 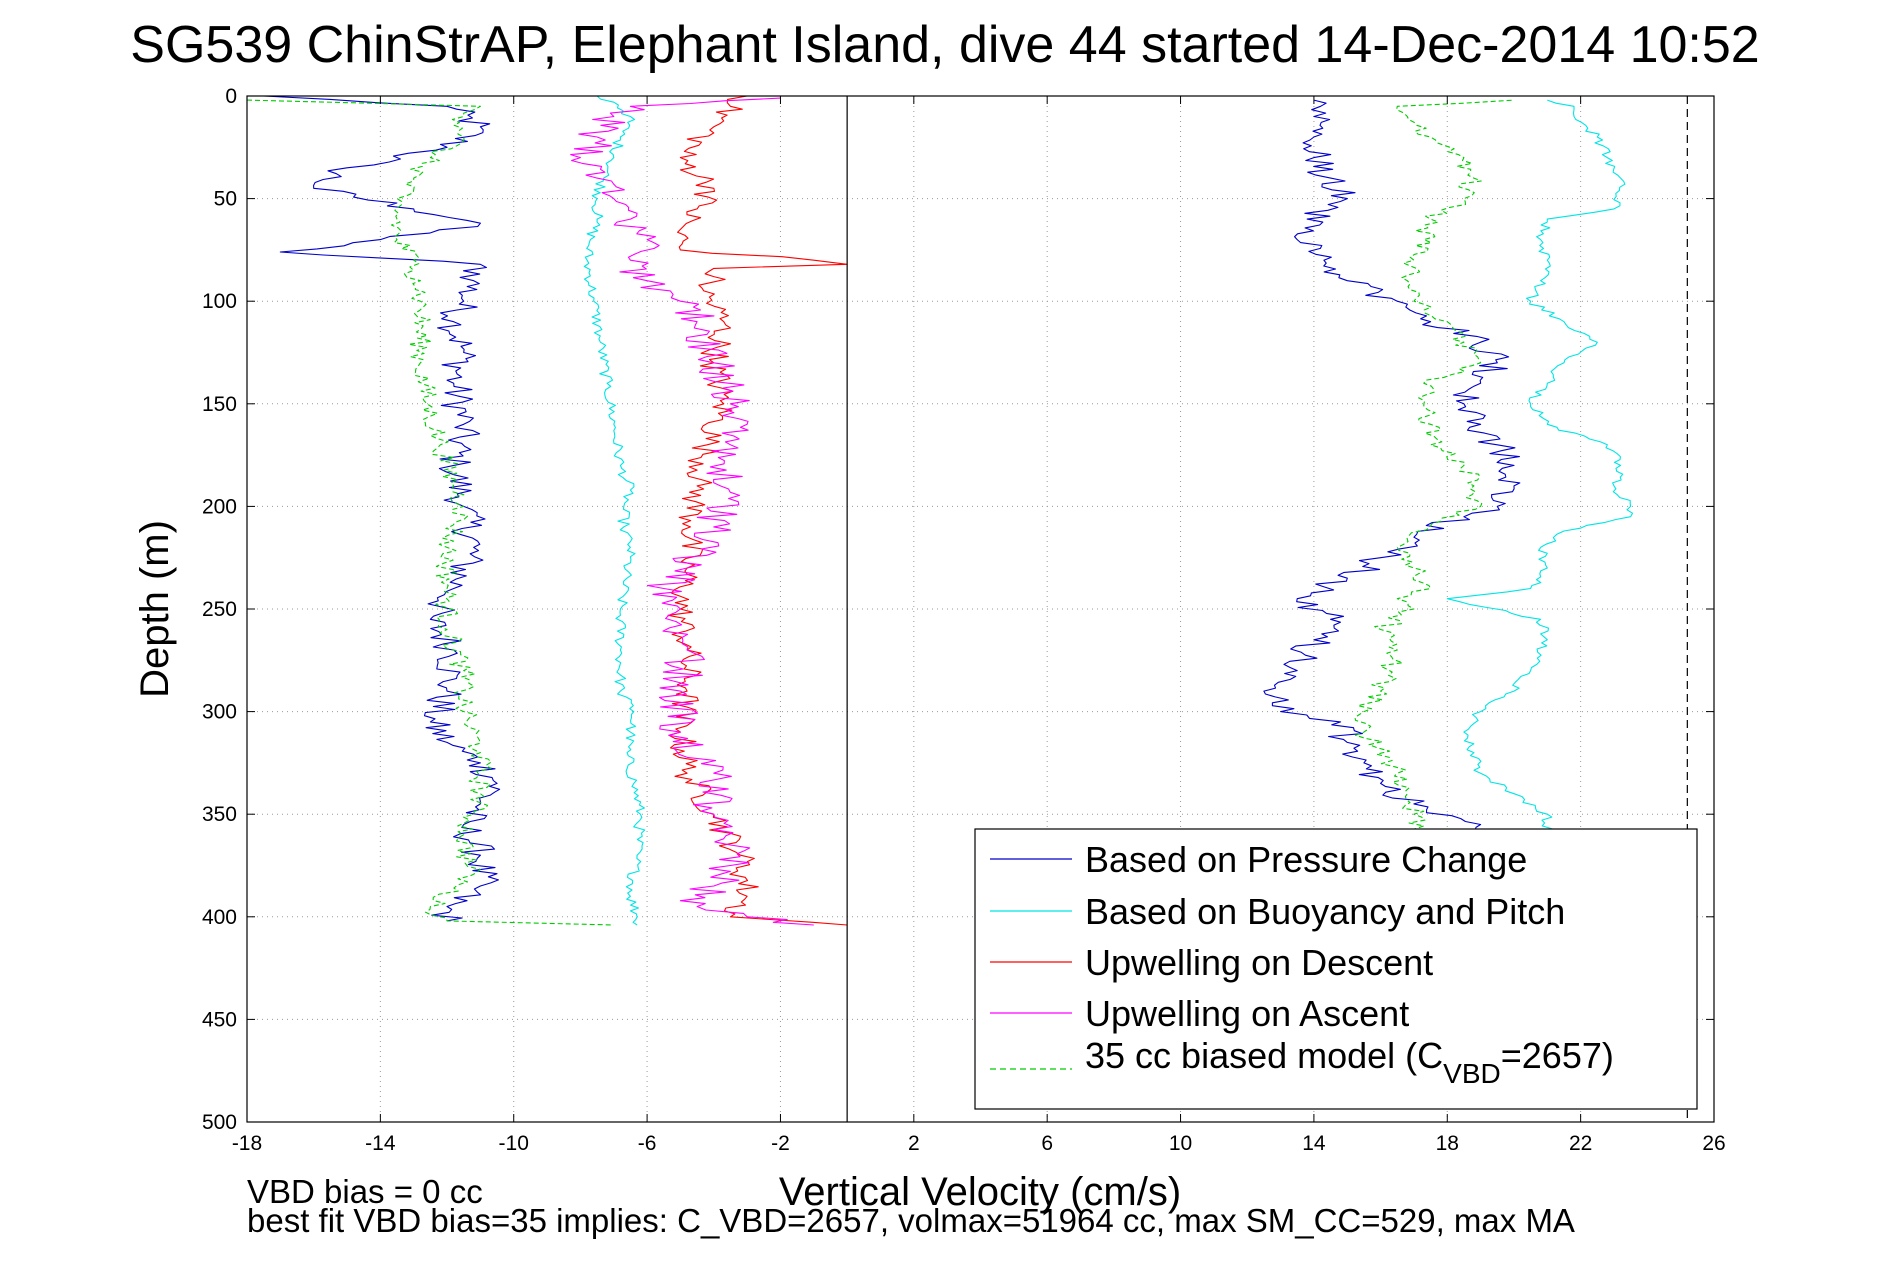 I want to click on y-tick-label: 500, so click(x=219, y=1122).